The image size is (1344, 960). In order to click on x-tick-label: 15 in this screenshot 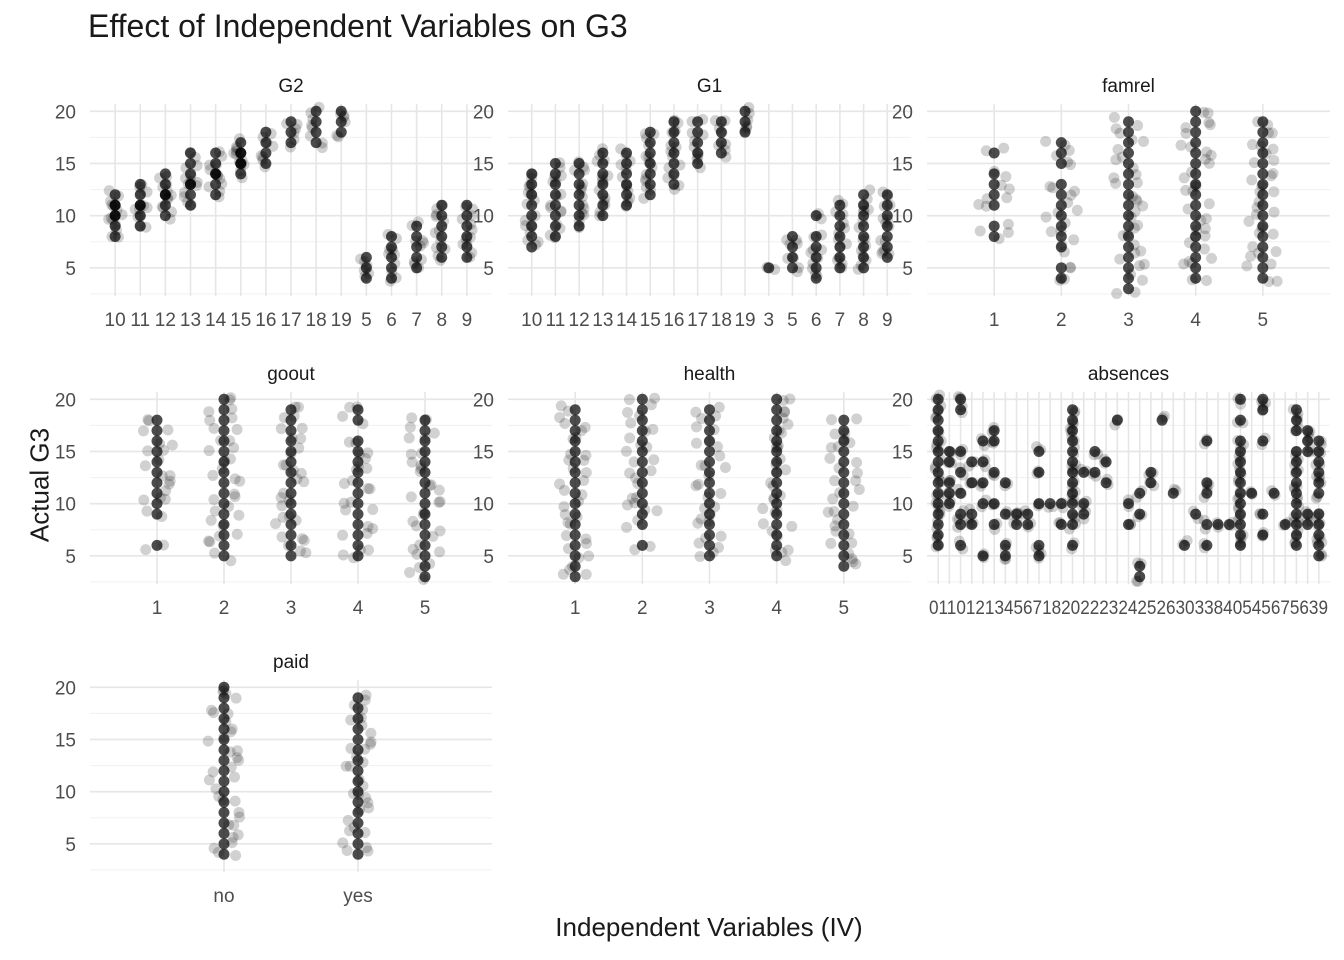, I will do `click(650, 320)`.